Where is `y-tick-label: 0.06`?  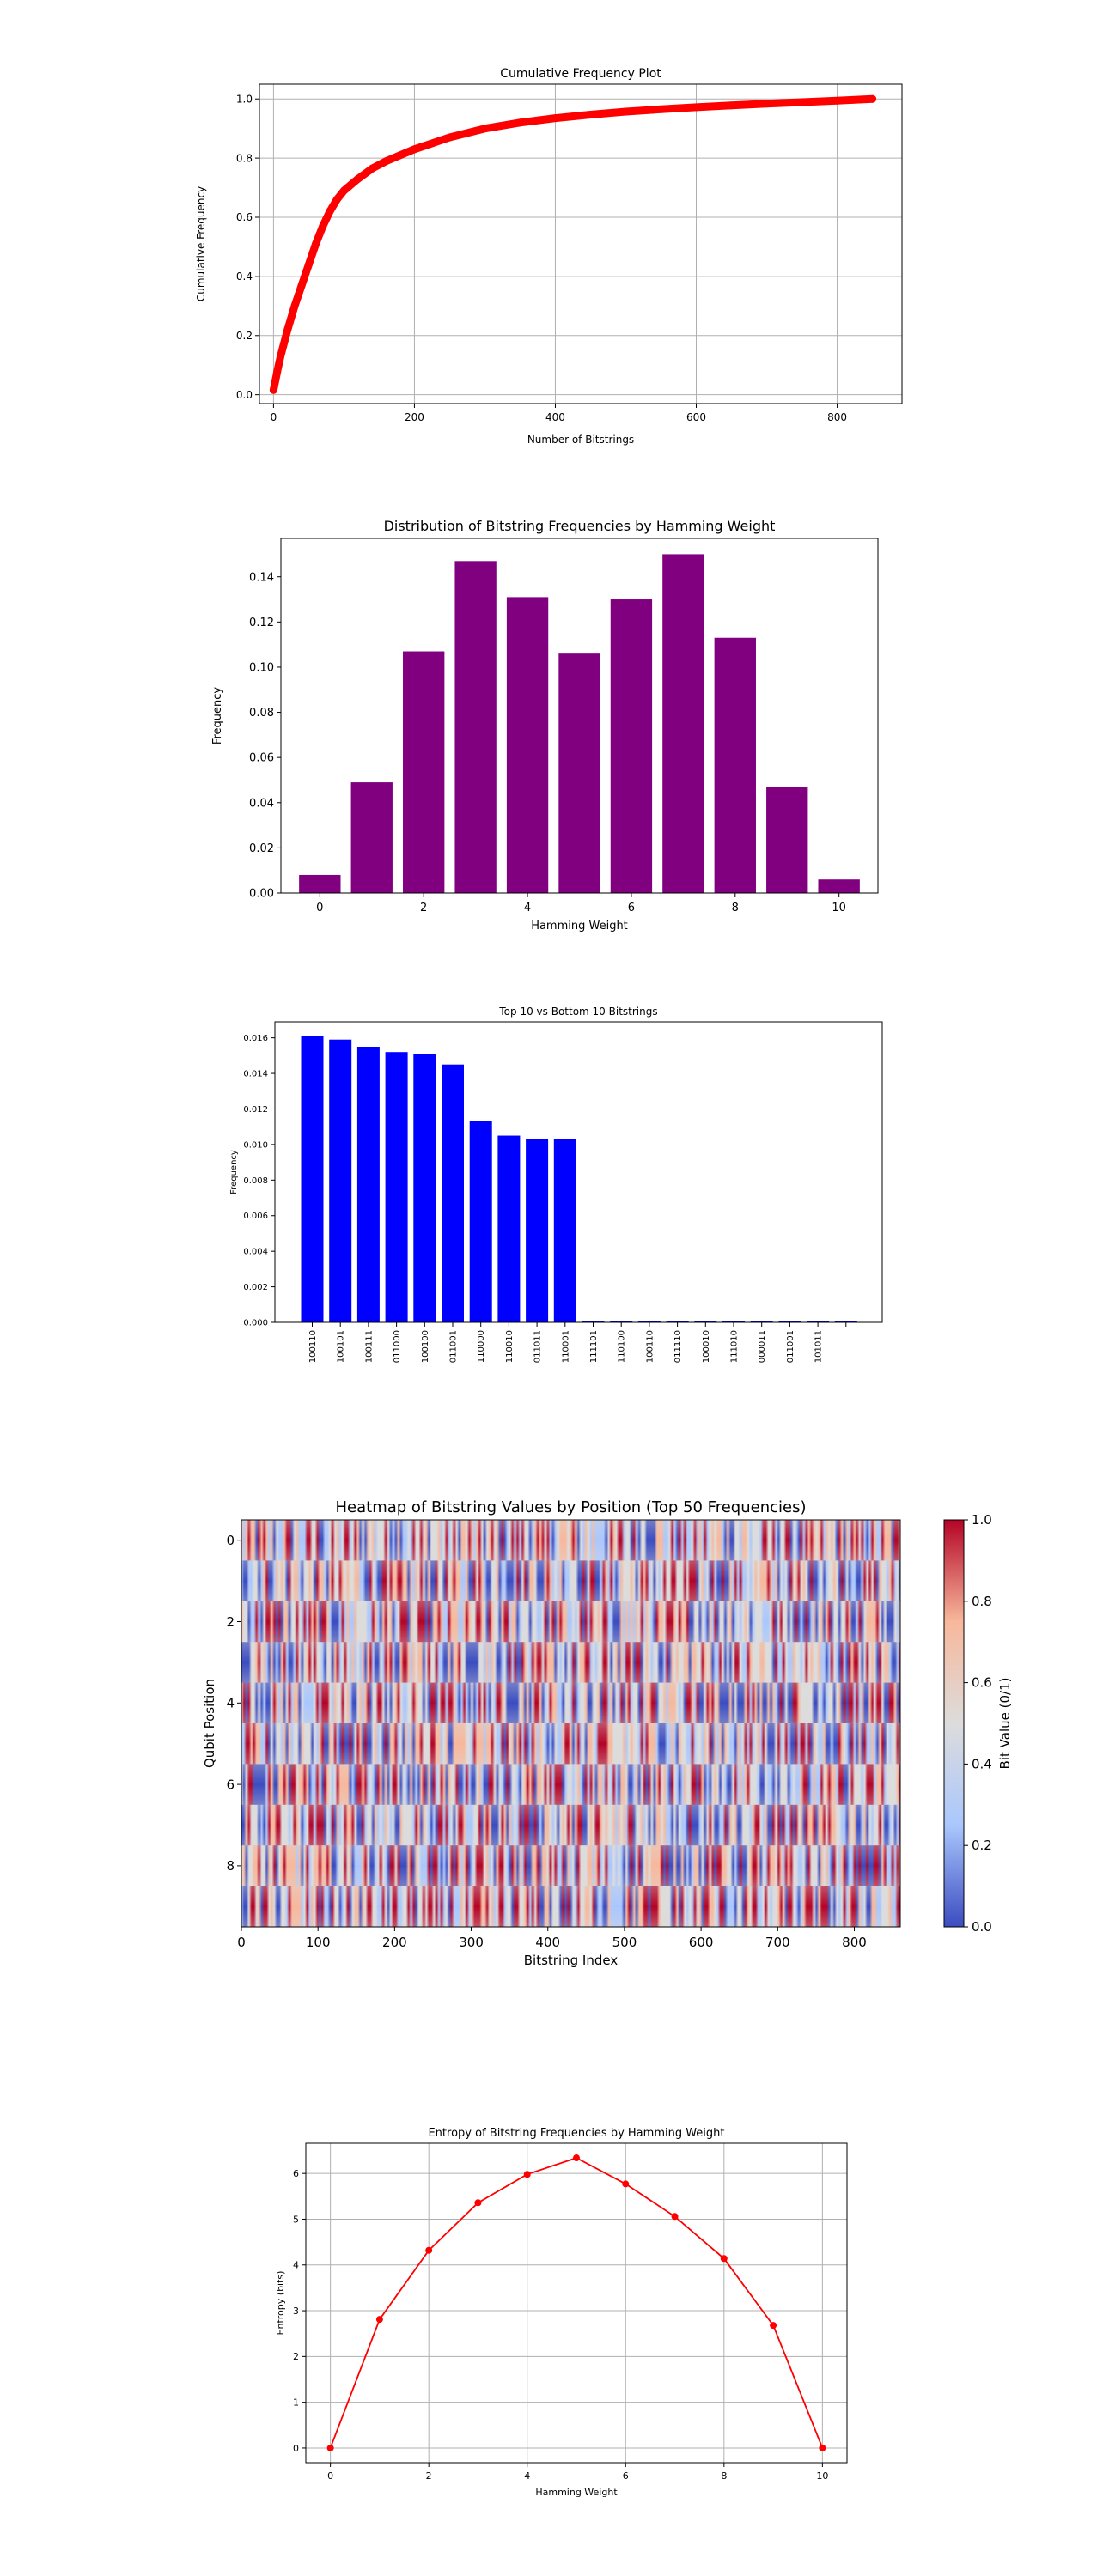 y-tick-label: 0.06 is located at coordinates (261, 759).